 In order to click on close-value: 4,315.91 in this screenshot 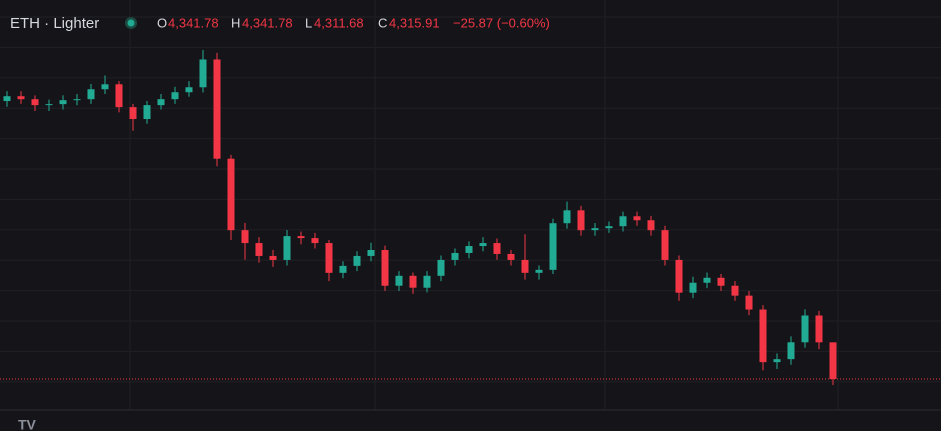, I will do `click(414, 22)`.